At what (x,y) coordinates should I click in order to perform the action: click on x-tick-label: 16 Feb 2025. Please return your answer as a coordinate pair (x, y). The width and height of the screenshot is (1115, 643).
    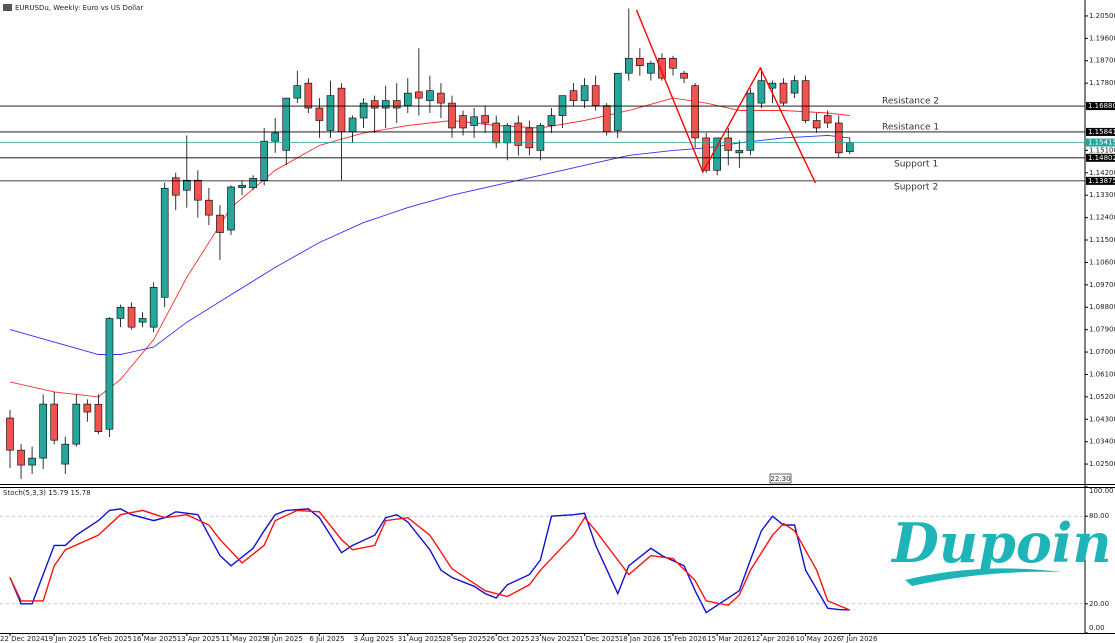
    Looking at the image, I should click on (110, 639).